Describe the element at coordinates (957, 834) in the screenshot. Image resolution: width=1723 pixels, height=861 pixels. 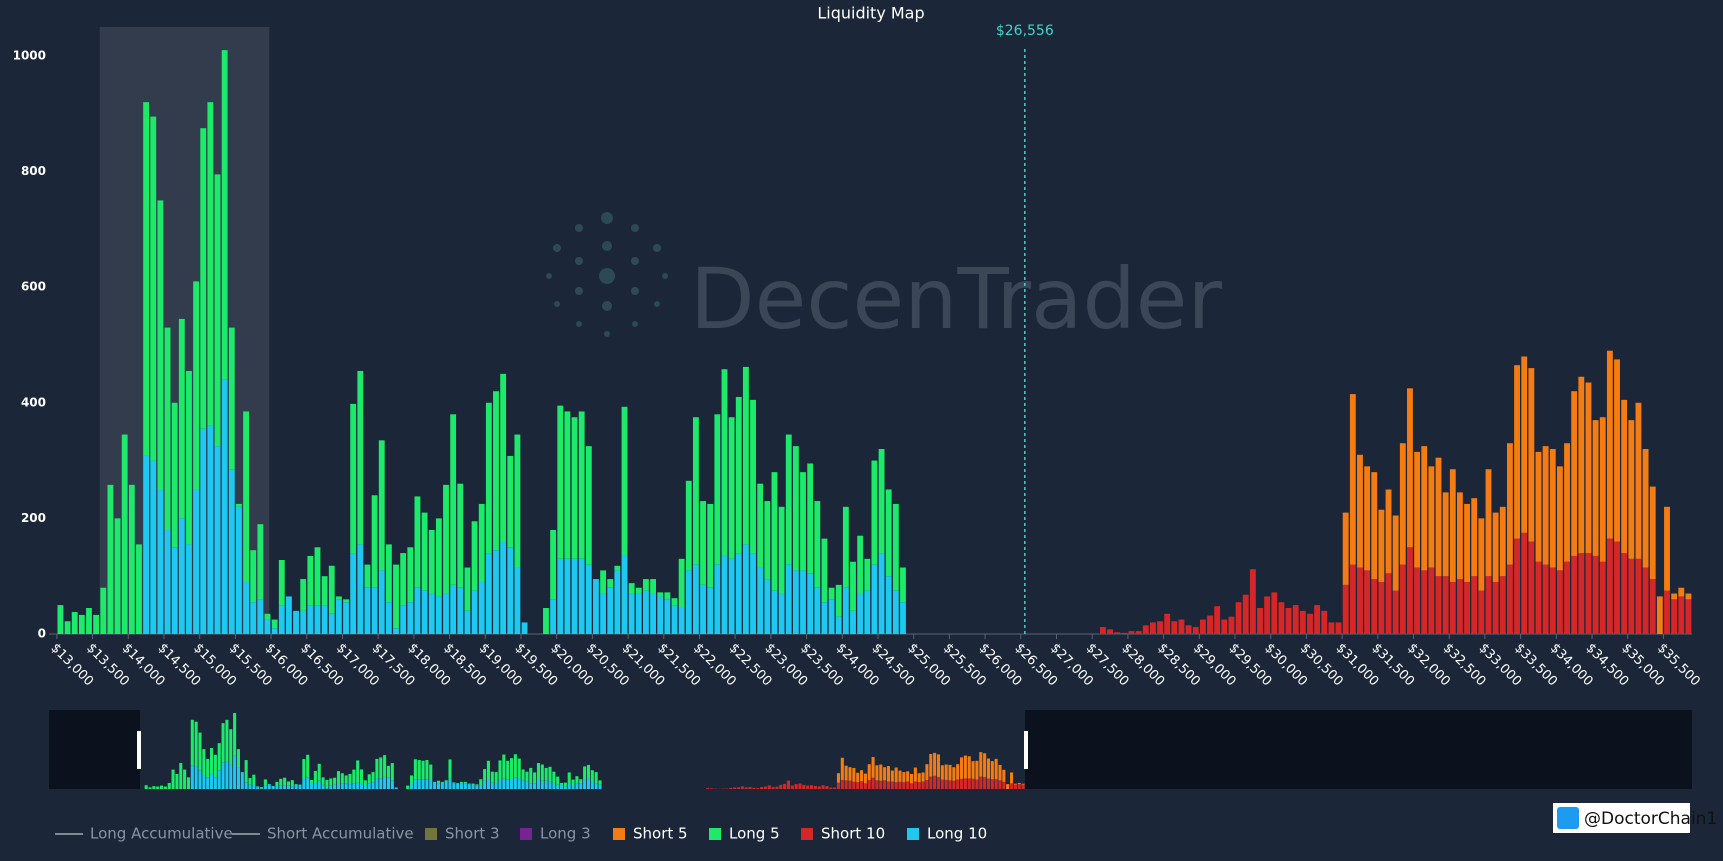
I see `legend-label: Long 10` at that location.